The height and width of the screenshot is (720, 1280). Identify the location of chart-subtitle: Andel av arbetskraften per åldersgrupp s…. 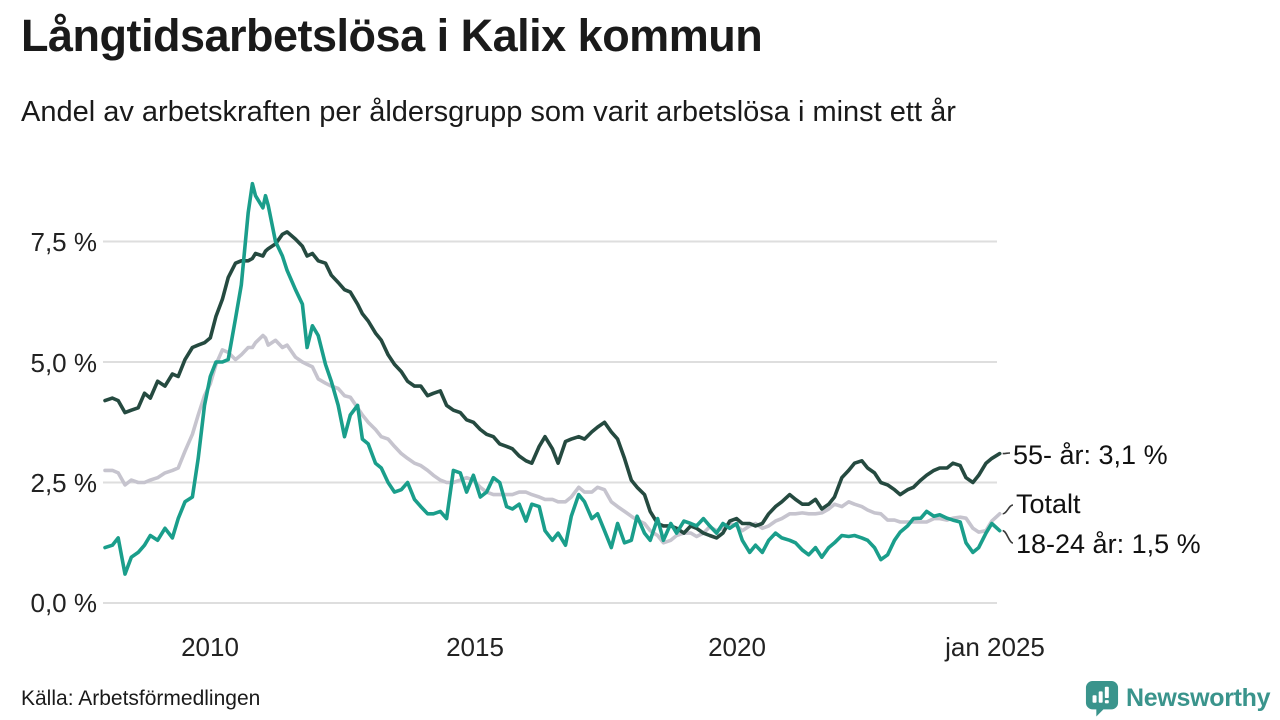
(488, 112).